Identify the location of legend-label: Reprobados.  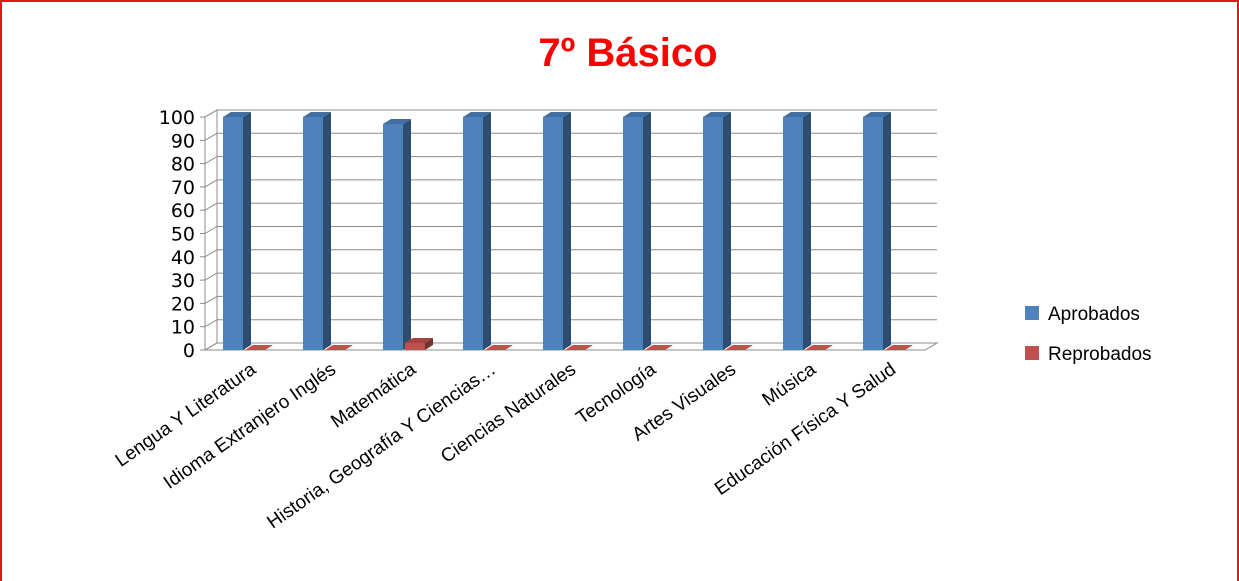
(1100, 354).